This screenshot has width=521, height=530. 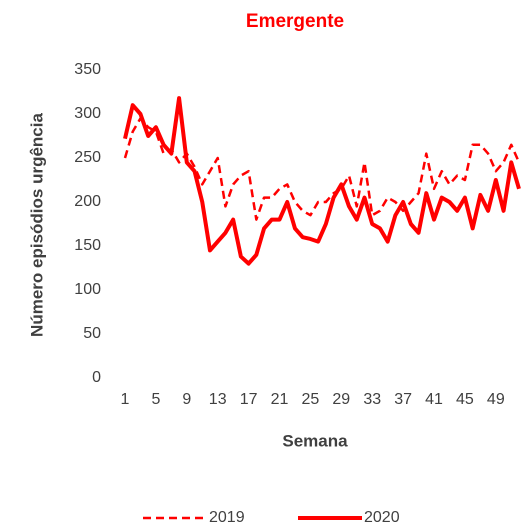 What do you see at coordinates (87, 201) in the screenshot?
I see `y-tick-label: 200` at bounding box center [87, 201].